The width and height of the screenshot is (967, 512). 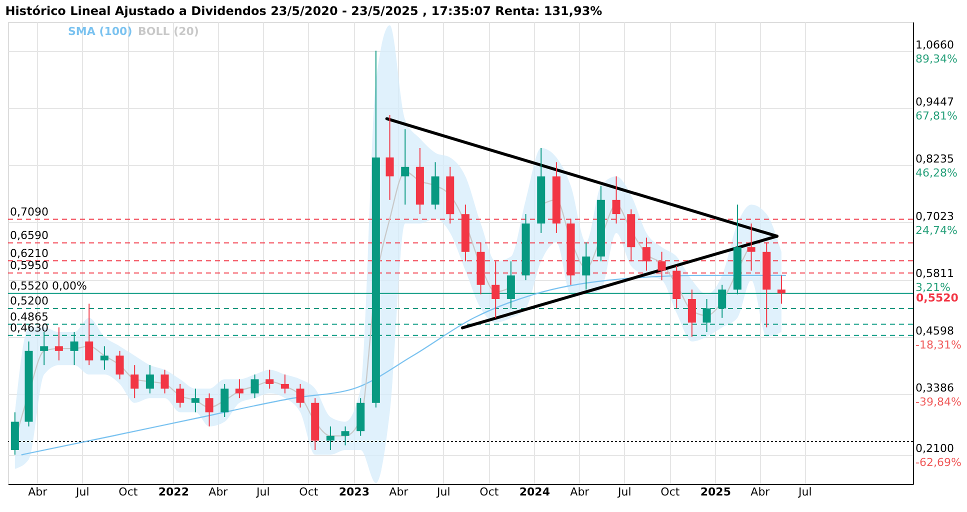 I want to click on x-tick-label: 2023, so click(x=354, y=492).